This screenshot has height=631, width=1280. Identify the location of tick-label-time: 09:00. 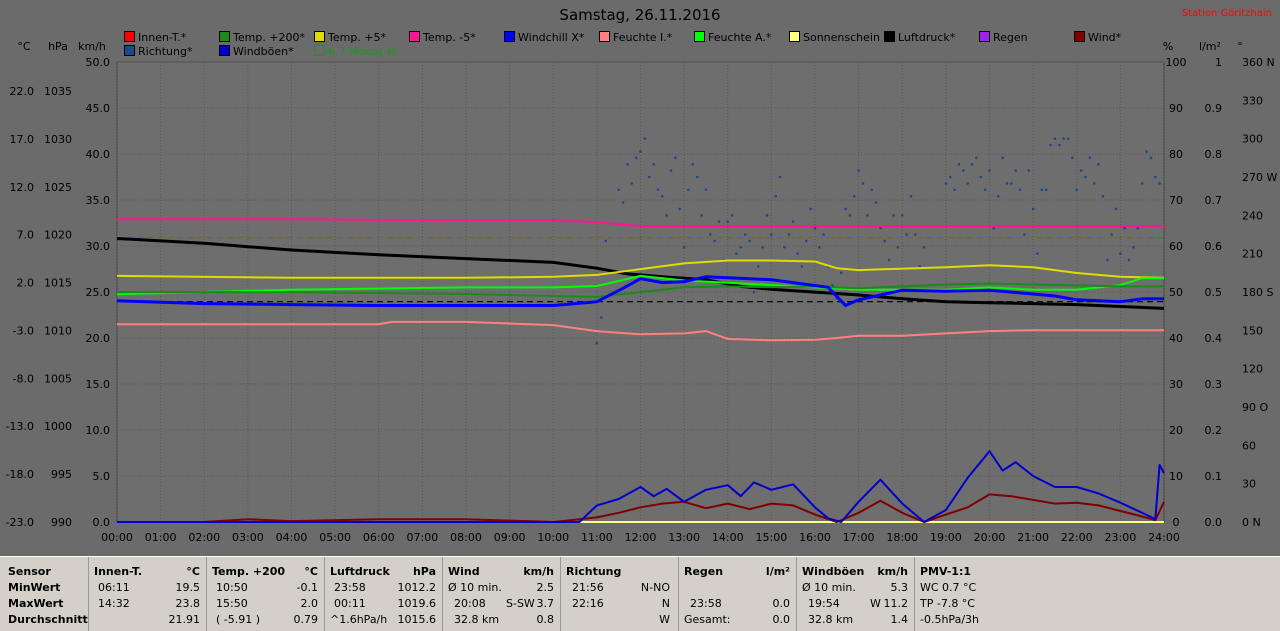
(510, 537).